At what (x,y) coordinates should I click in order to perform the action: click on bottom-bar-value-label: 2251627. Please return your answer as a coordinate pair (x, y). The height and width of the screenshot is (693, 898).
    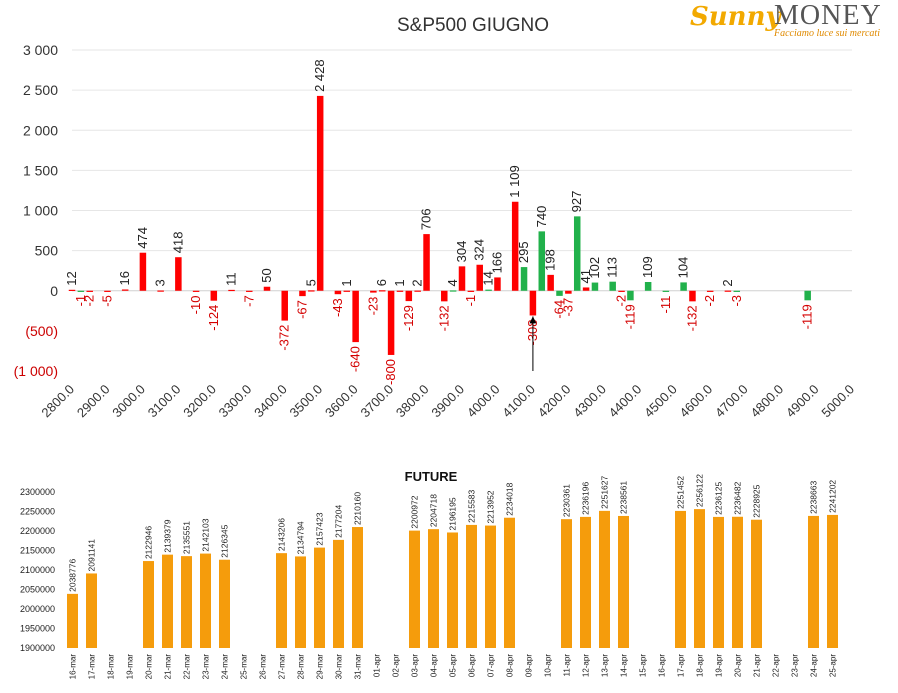
    Looking at the image, I should click on (605, 492).